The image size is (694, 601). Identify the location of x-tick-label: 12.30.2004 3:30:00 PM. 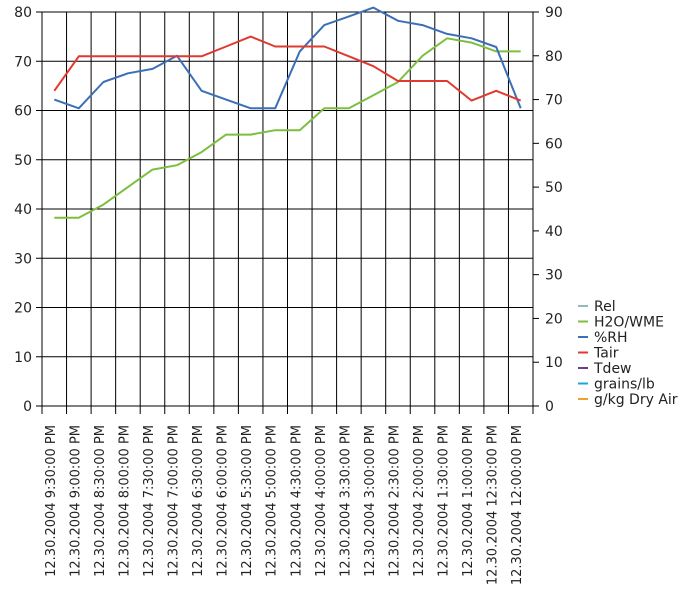
(345, 501).